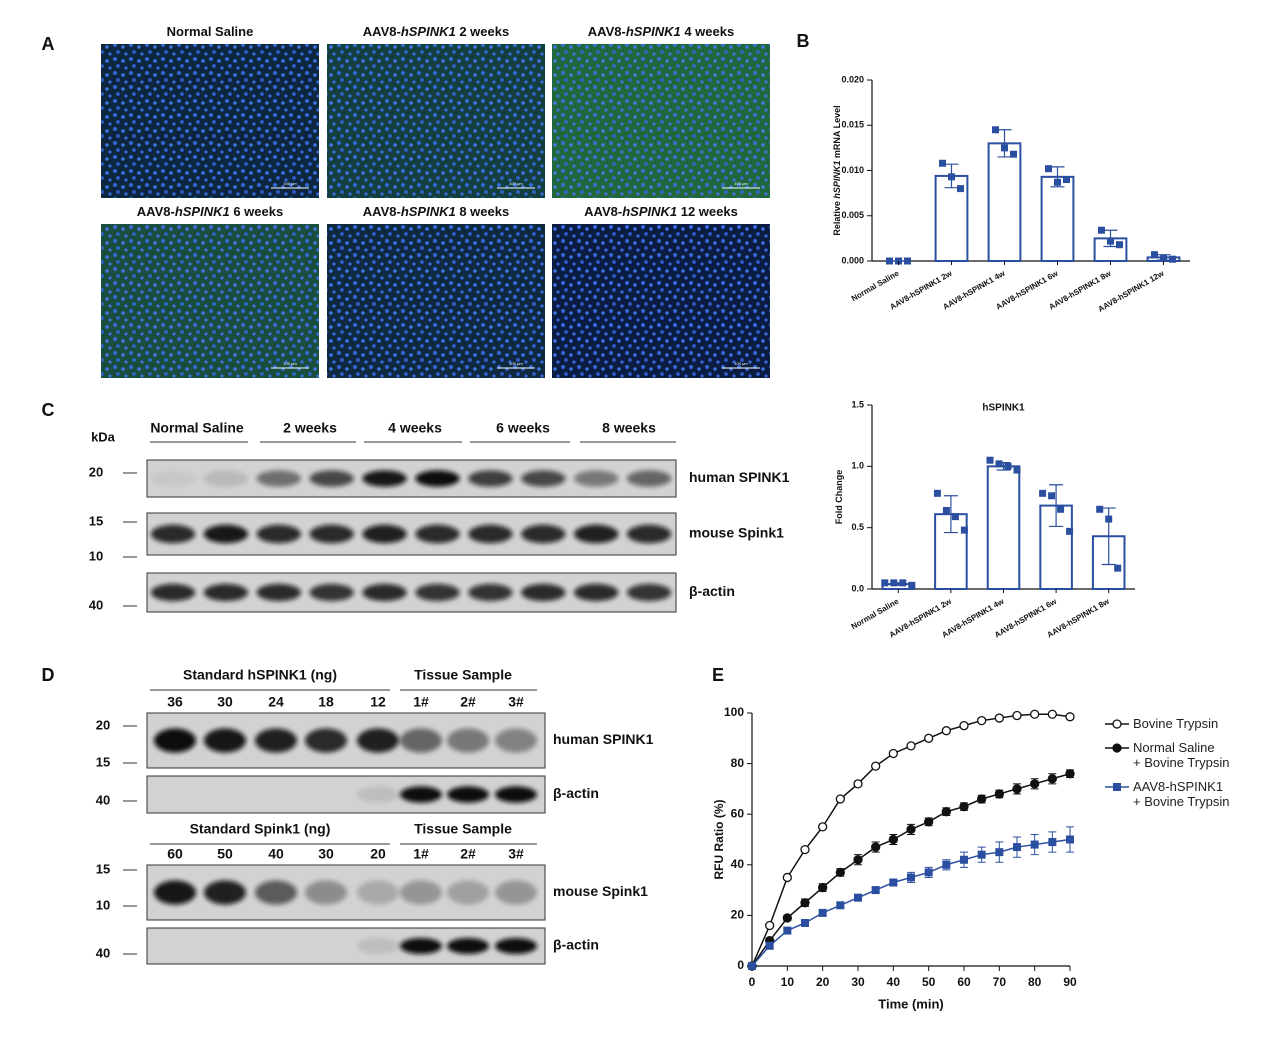 The image size is (1280, 1046). I want to click on y-tick-label: 1.5, so click(857, 404).